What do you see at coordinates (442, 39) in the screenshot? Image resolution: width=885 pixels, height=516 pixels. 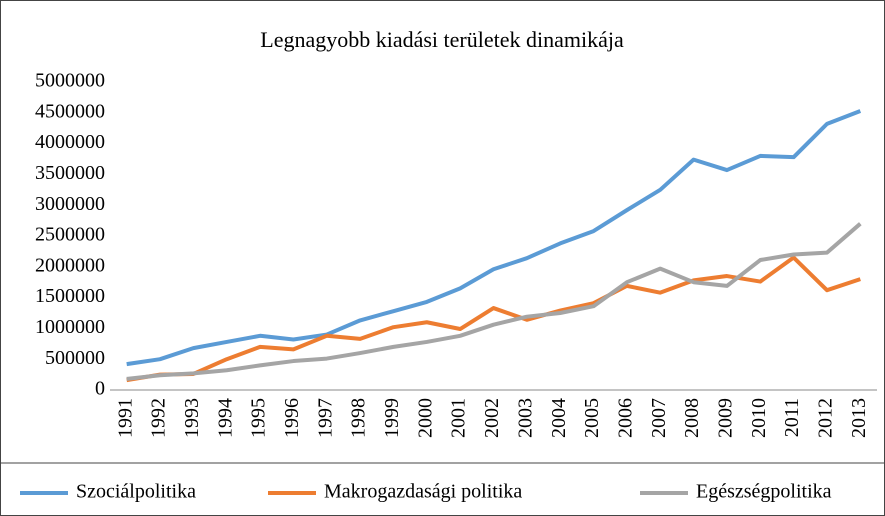 I see `chart-title: Legnagyobb kiadási területek dinamikája` at bounding box center [442, 39].